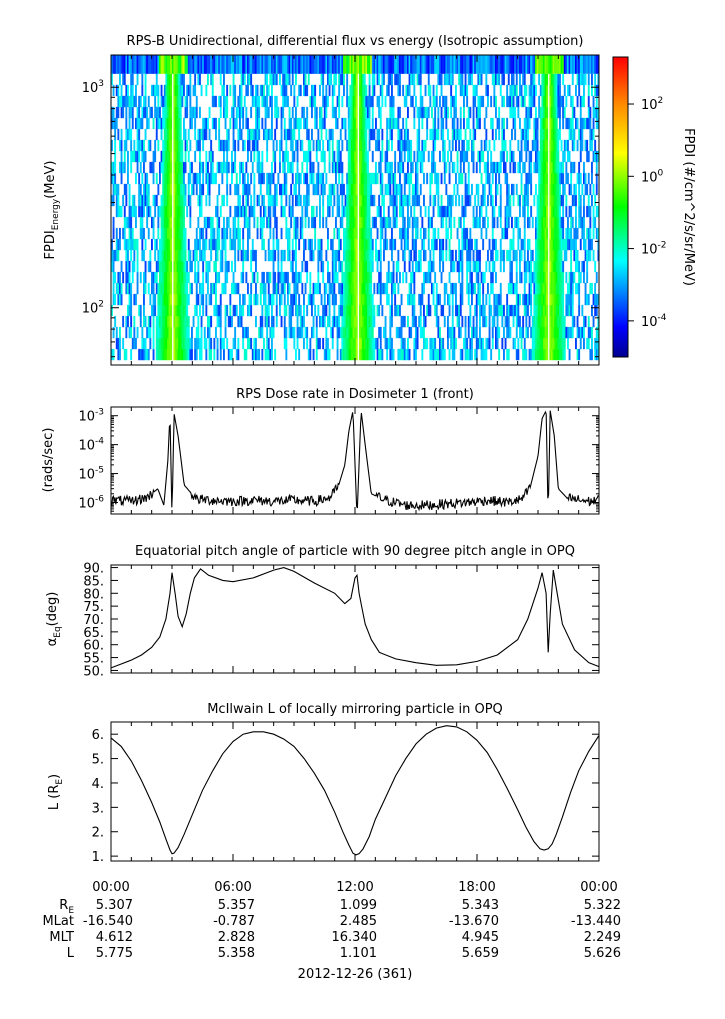 Image resolution: width=725 pixels, height=1019 pixels. I want to click on y-tick-label: 5., so click(98, 760).